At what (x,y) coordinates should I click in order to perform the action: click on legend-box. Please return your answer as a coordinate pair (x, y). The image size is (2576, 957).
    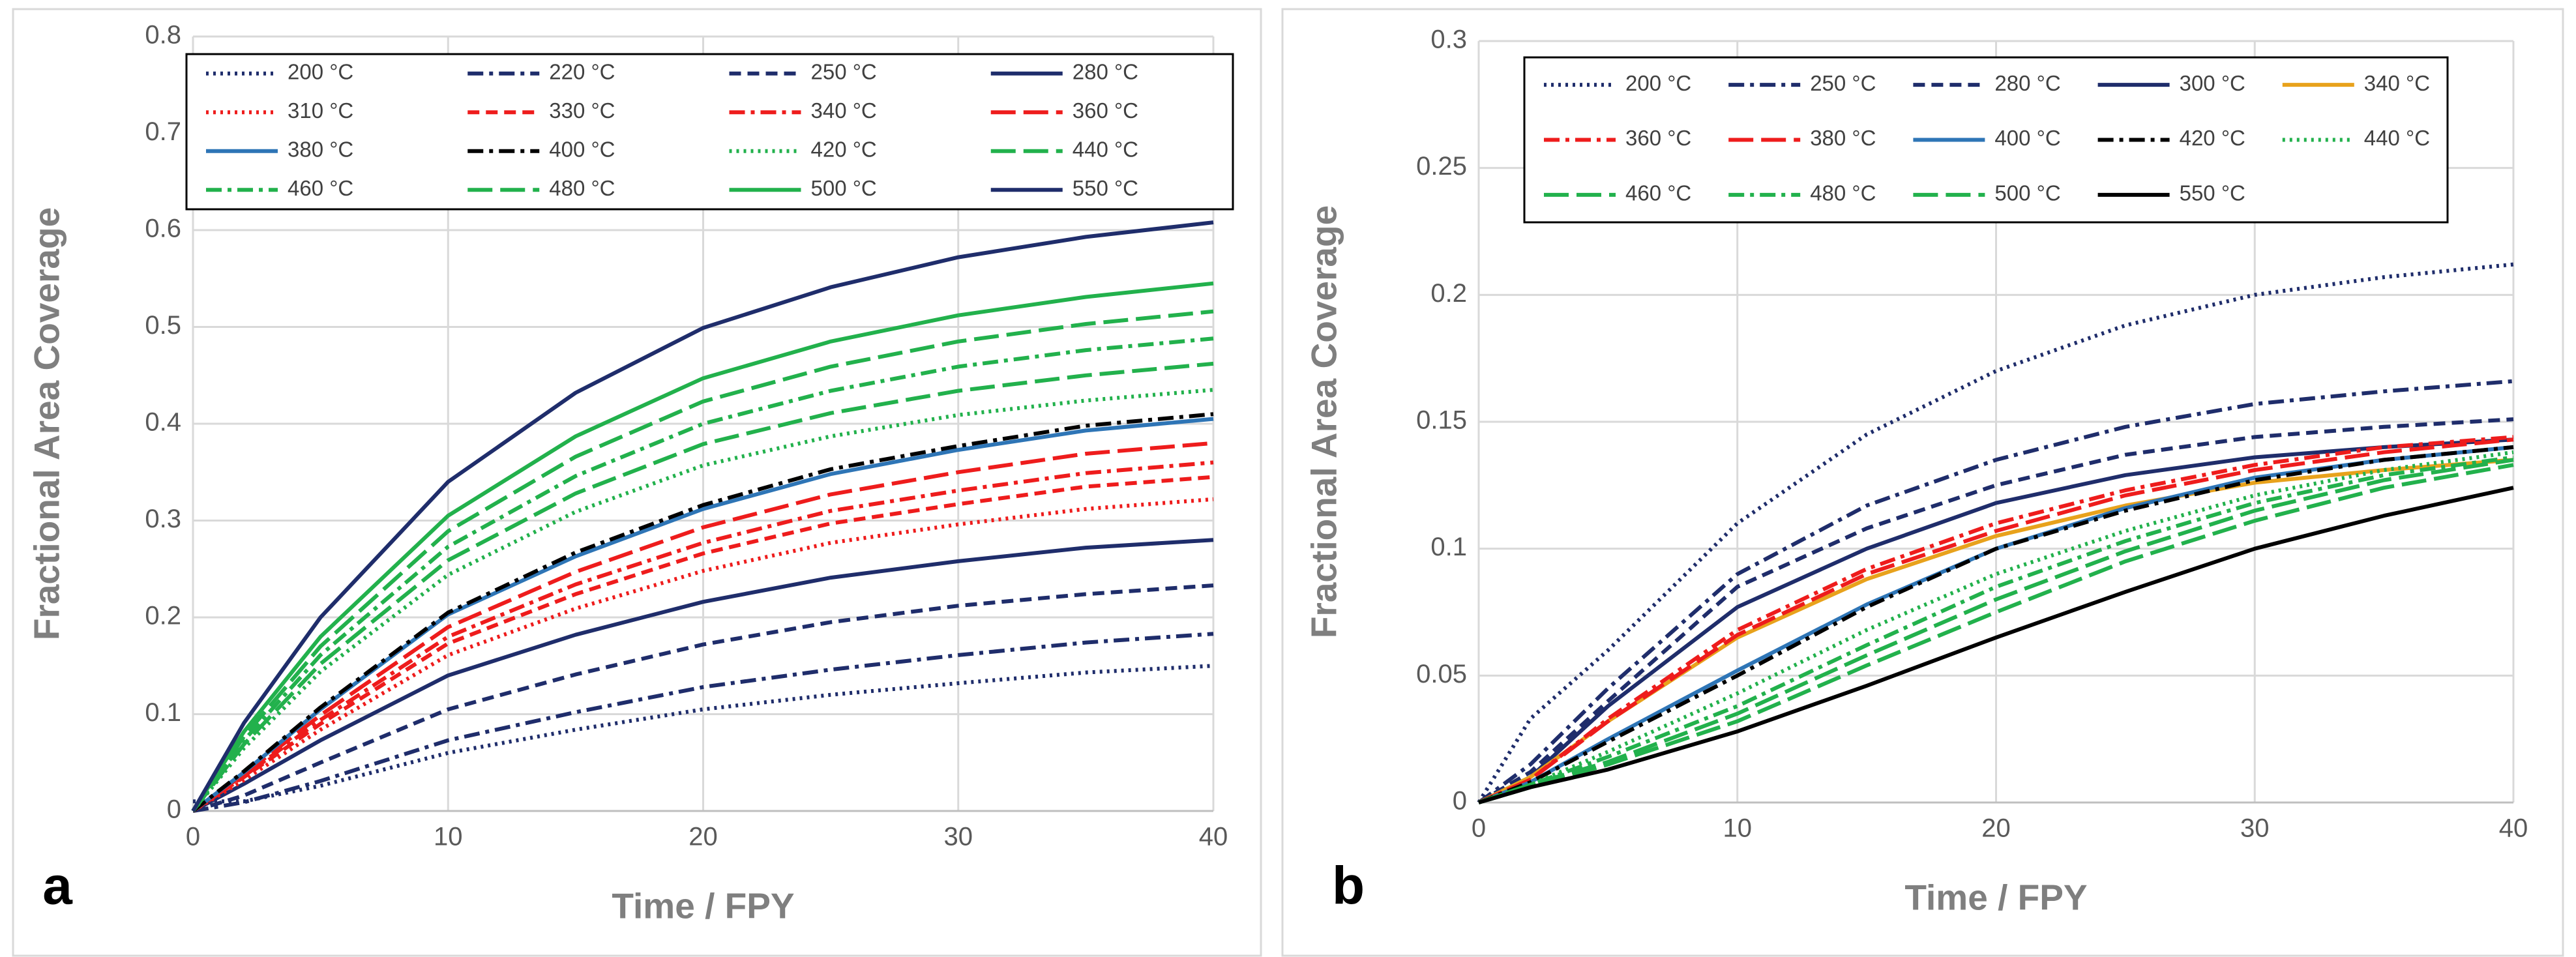
    Looking at the image, I should click on (709, 132).